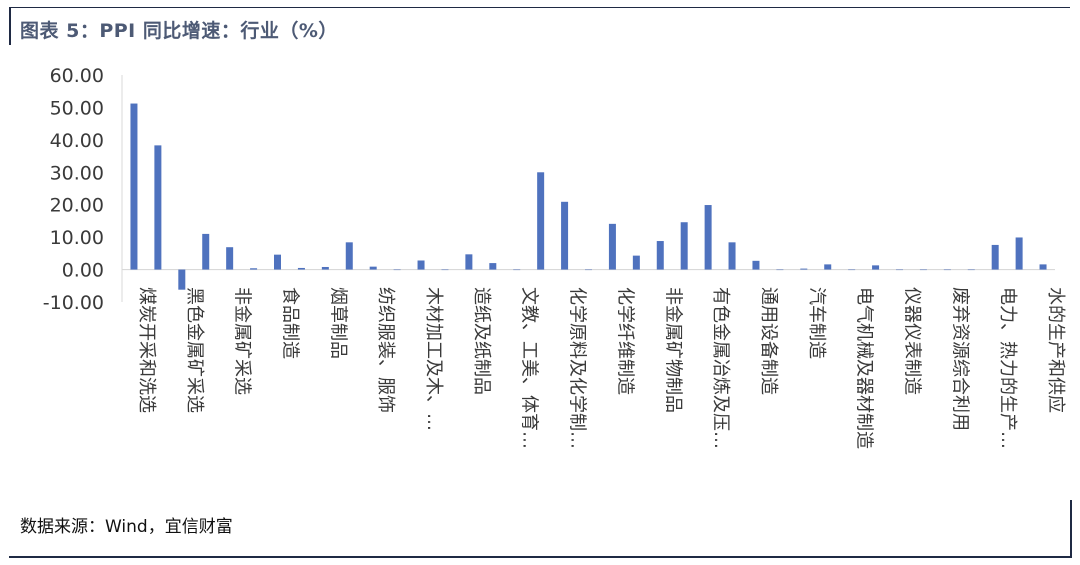 The width and height of the screenshot is (1080, 565). Describe the element at coordinates (385, 350) in the screenshot. I see `x-tick-label: 纺织服装、服饰` at that location.